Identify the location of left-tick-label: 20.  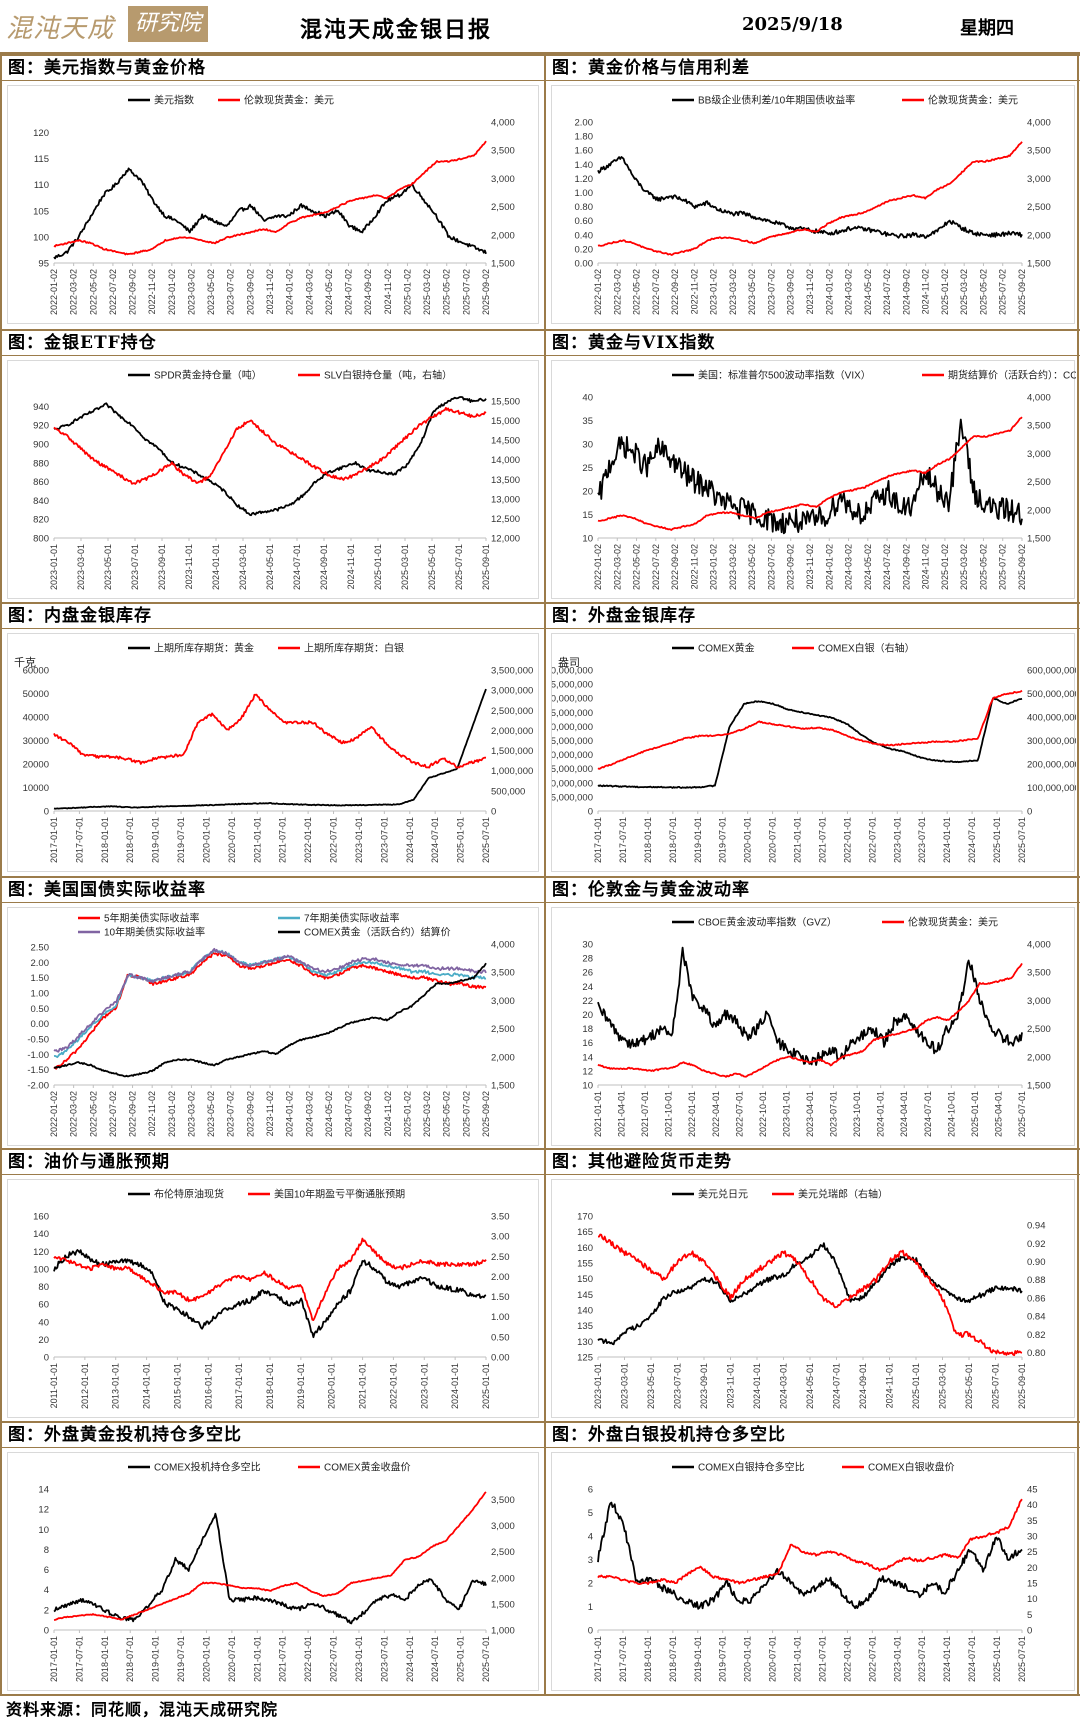
(43, 1340).